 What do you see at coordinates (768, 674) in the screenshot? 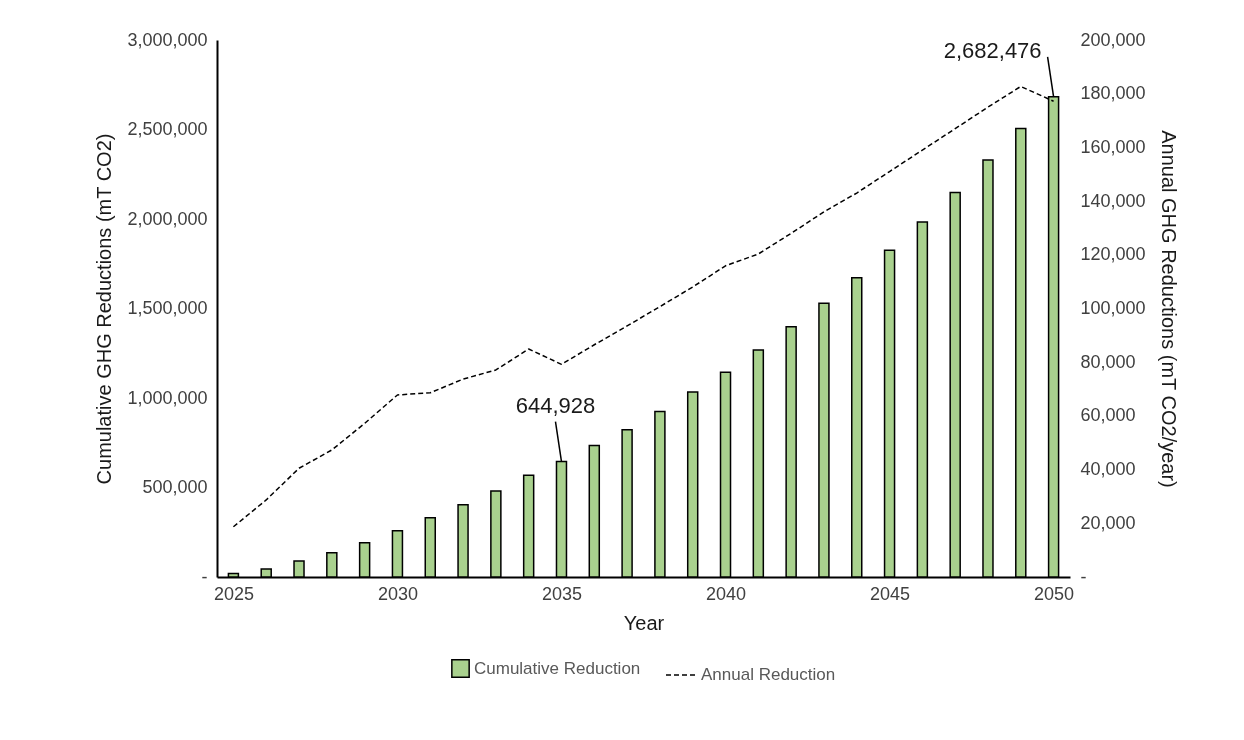
I see `legend-label: Annual Reduction` at bounding box center [768, 674].